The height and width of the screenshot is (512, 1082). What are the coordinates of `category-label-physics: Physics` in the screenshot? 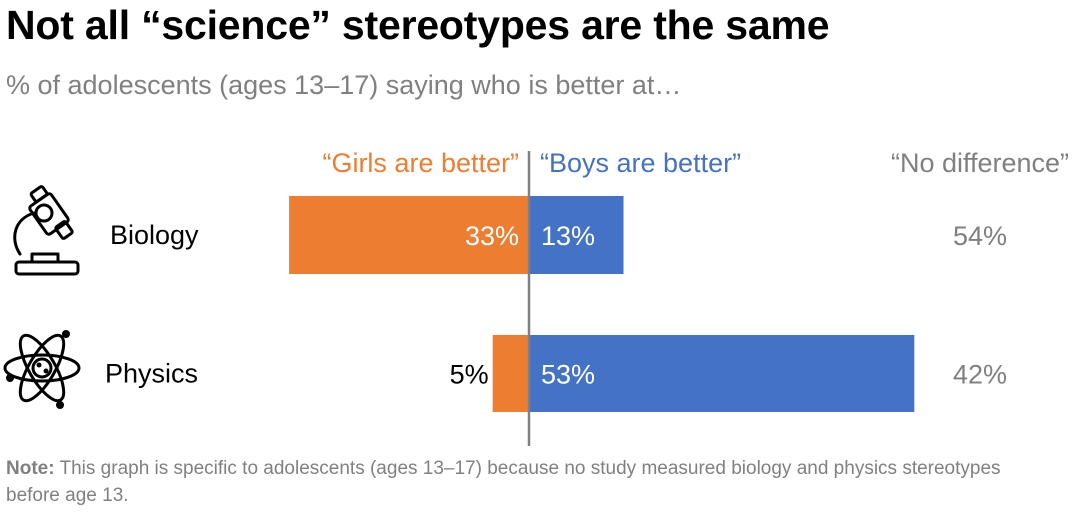 It's located at (151, 374).